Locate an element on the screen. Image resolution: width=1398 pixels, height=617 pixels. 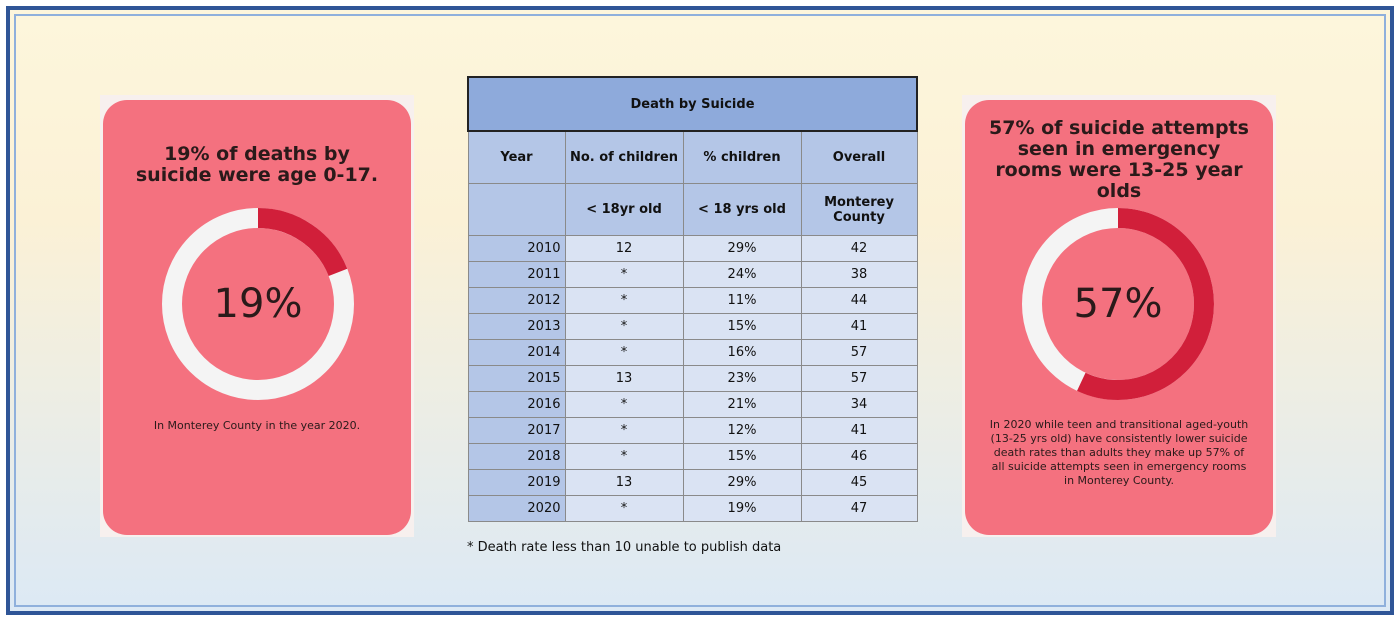
table-cell: 2017 is located at coordinates (516, 430).